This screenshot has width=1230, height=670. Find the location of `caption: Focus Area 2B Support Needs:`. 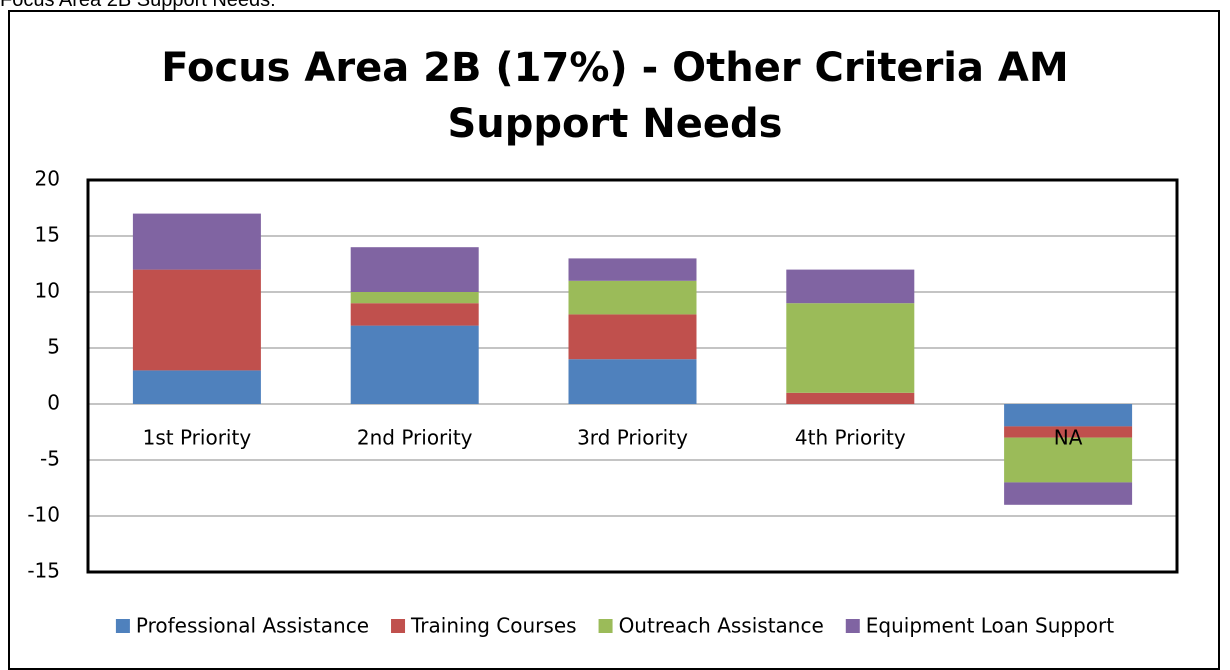

caption: Focus Area 2B Support Needs: is located at coordinates (138, 5).